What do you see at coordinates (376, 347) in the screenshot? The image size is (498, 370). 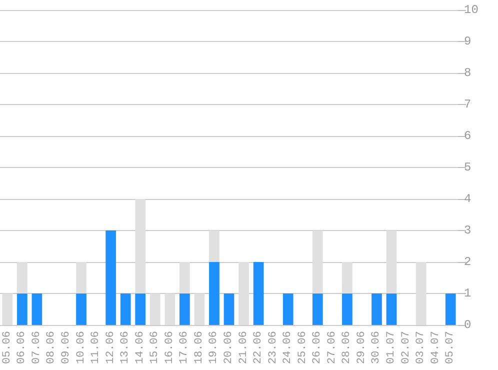 I see `x-tick-label: 30.06` at bounding box center [376, 347].